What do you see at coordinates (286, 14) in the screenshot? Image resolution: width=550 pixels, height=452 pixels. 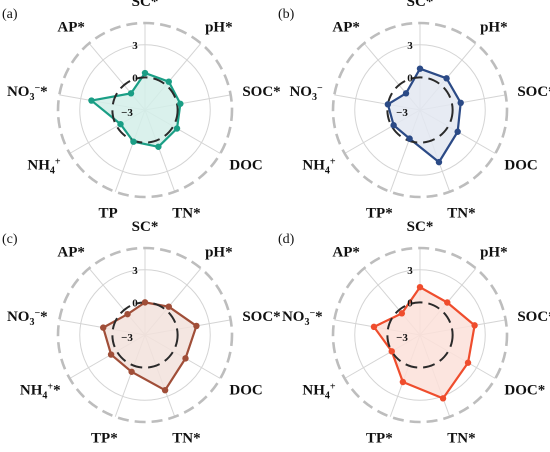 I see `panel-label: (b)` at bounding box center [286, 14].